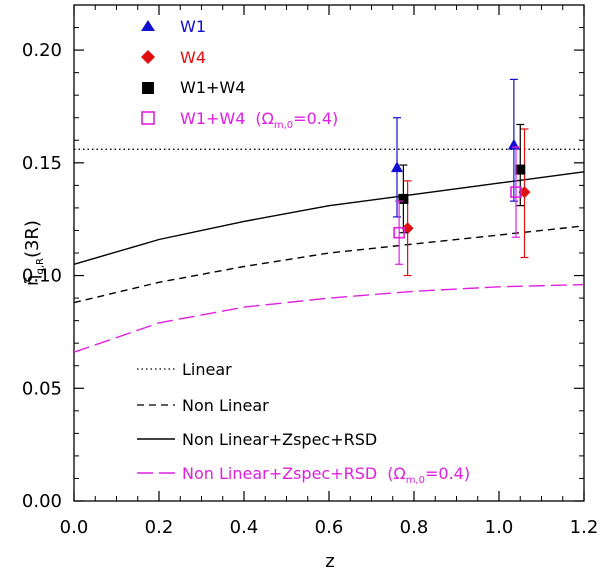 Image resolution: width=600 pixels, height=571 pixels. What do you see at coordinates (32, 239) in the screenshot?
I see `y-axis-label-suffix: (3R)` at bounding box center [32, 239].